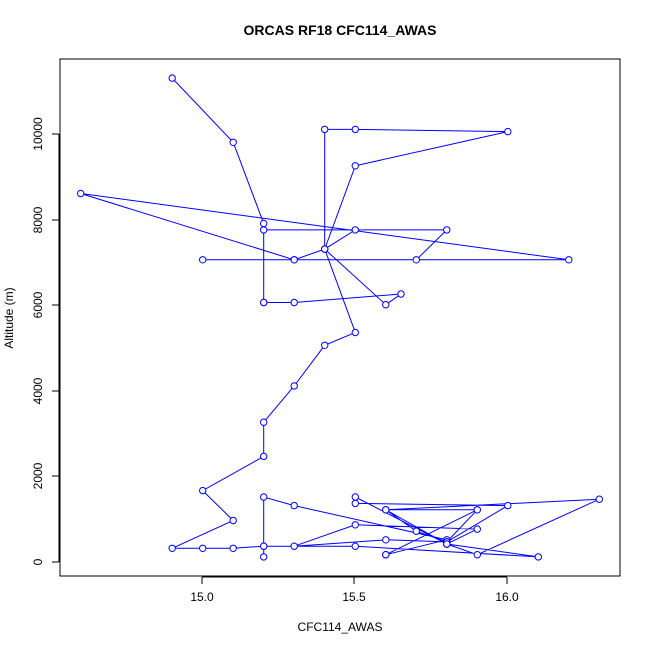 This screenshot has height=650, width=650. What do you see at coordinates (9, 317) in the screenshot?
I see `y-axis-label: Altitude (m)` at bounding box center [9, 317].